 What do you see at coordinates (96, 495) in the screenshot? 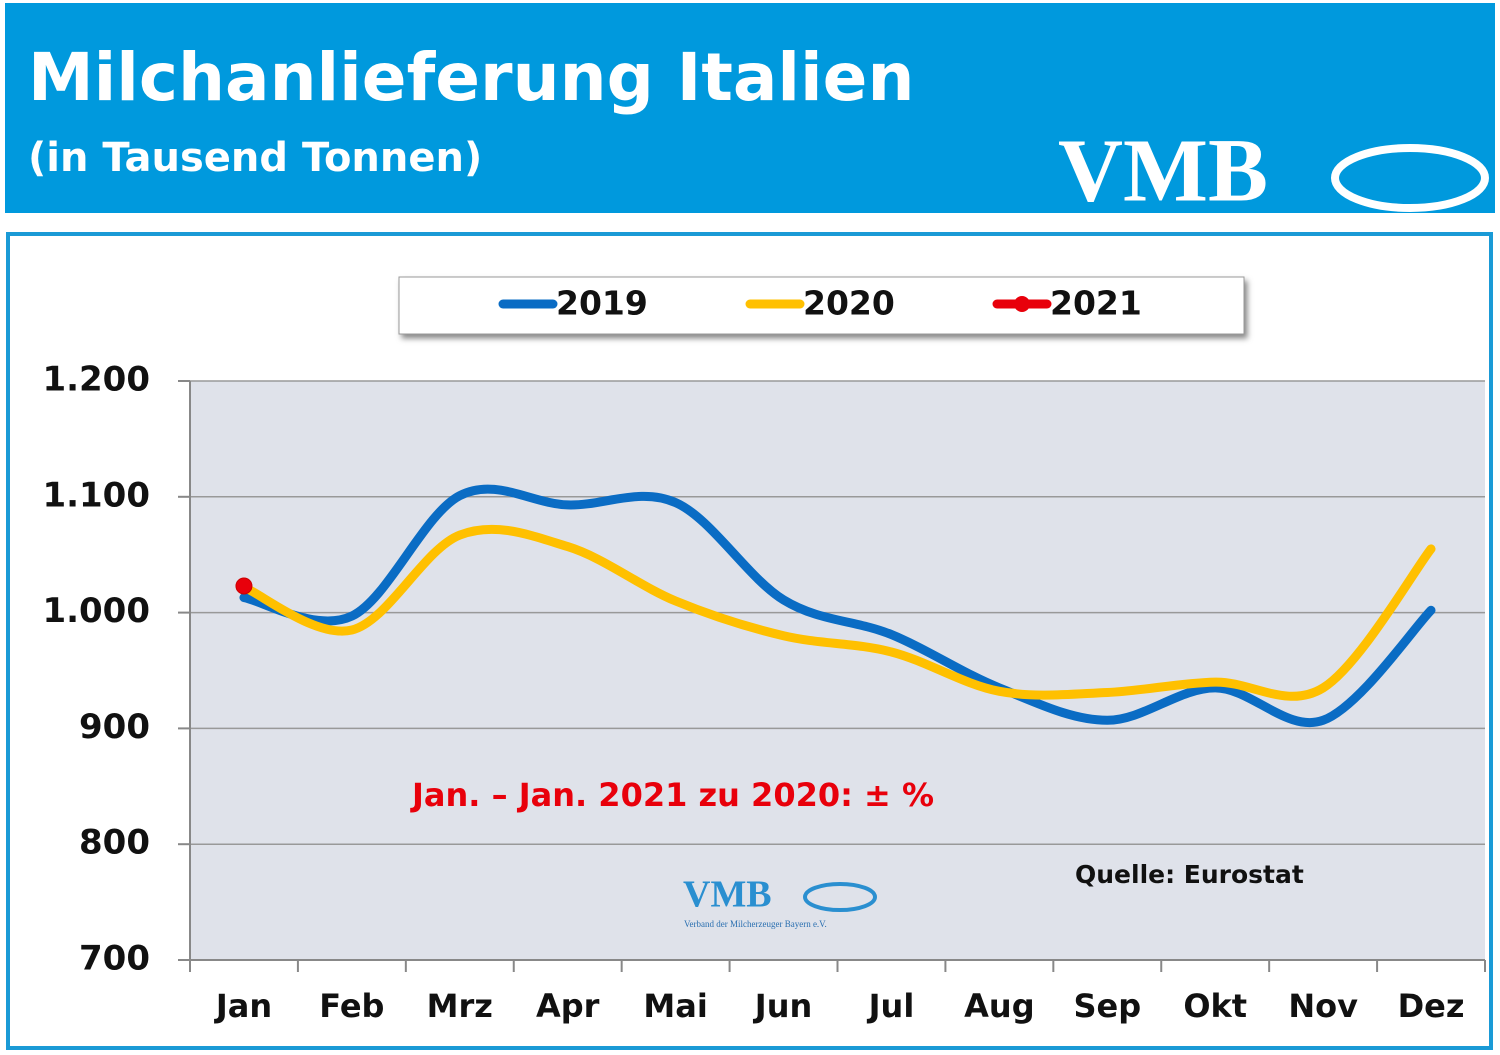
I see `y-tick-label: 1.100` at bounding box center [96, 495].